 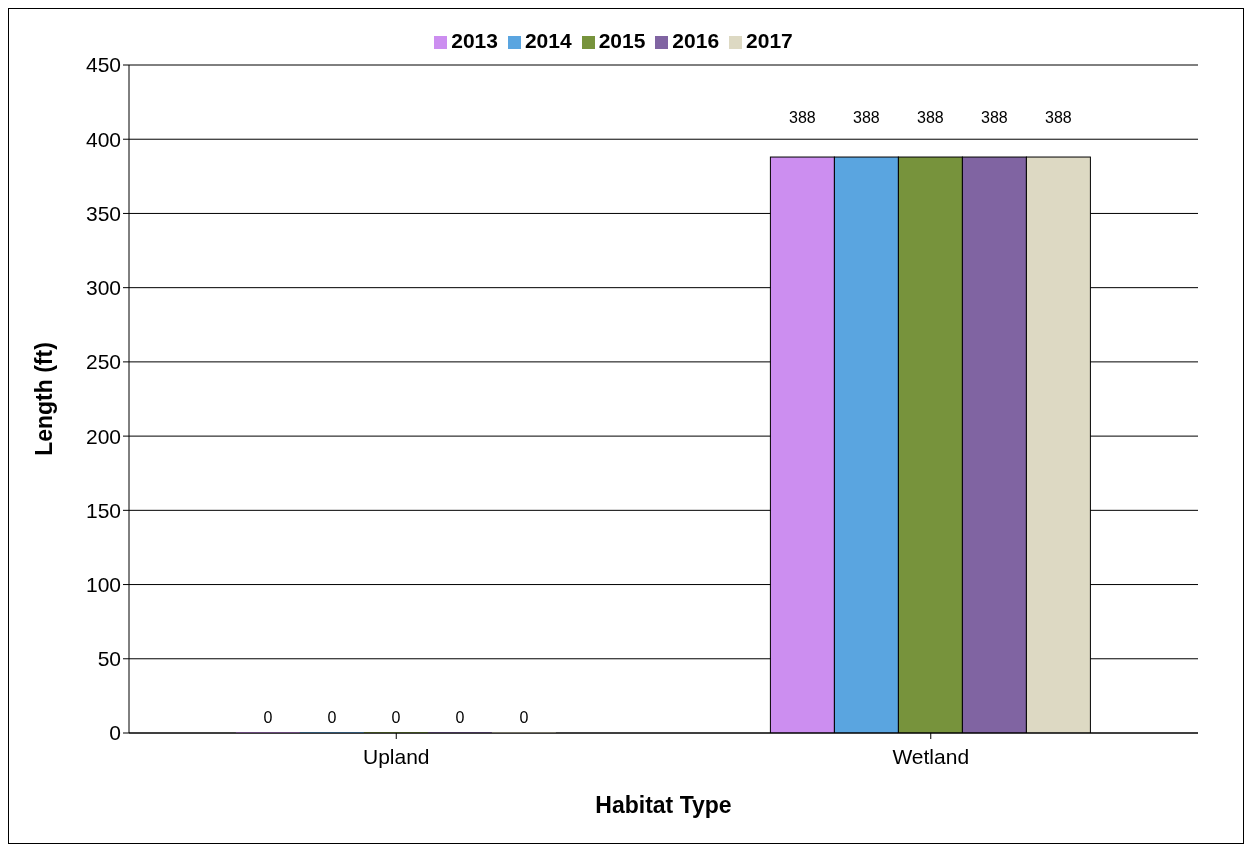 I want to click on y-tick-label: 250, so click(x=103, y=362).